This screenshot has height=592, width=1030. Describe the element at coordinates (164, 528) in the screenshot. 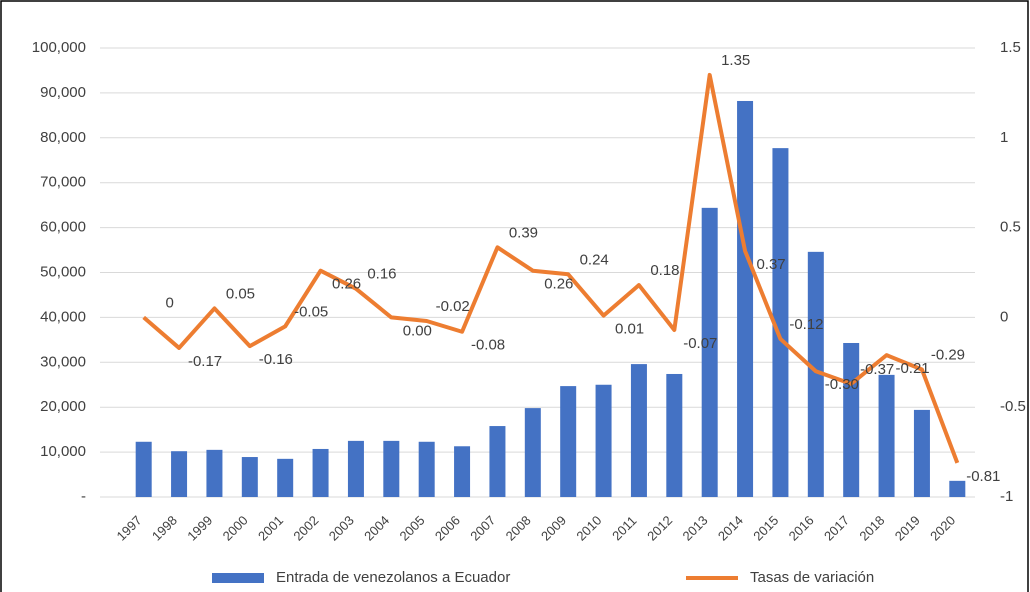

I see `x-tick-label: 1998` at that location.